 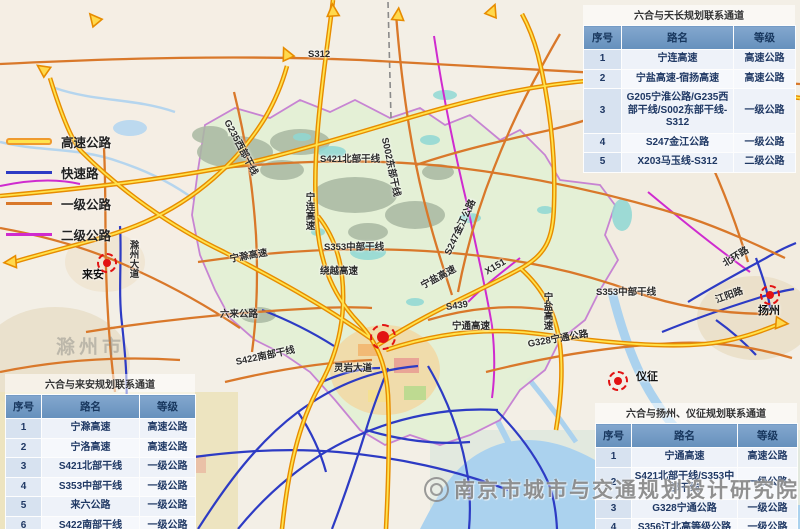 What do you see at coordinates (677, 111) in the screenshot?
I see `table-cell: G205宁淮公路/G235西部干线/S002东部干线-S312` at bounding box center [677, 111].